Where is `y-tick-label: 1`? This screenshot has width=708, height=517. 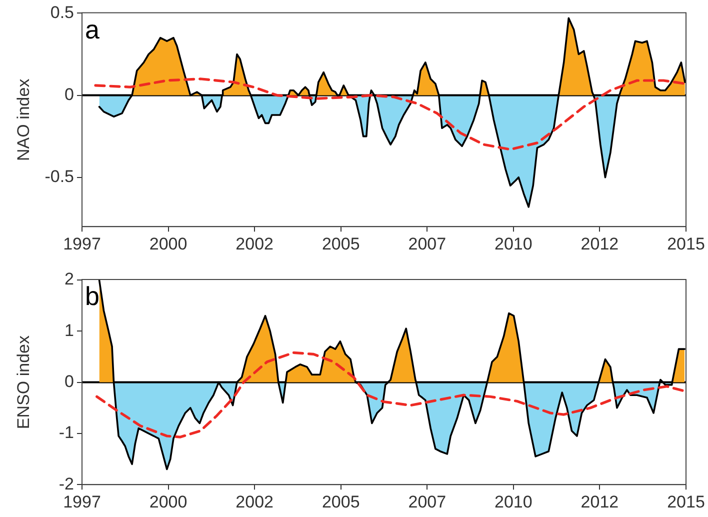
y-tick-label: 1 is located at coordinates (69, 330).